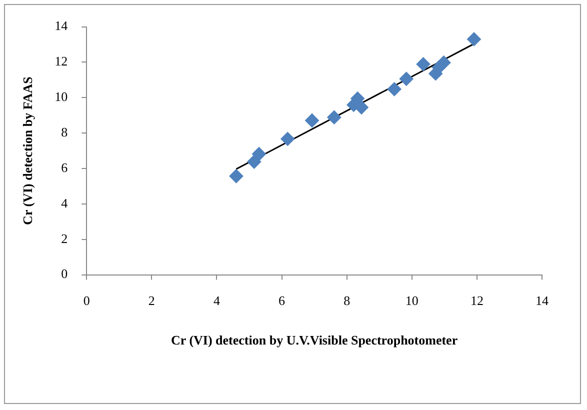  I want to click on y-tick-label: 12, so click(61, 61).